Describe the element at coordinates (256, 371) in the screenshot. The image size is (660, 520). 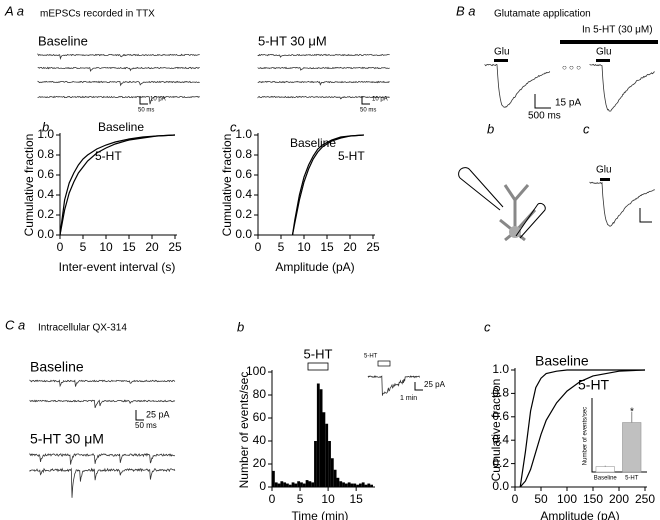
I see `y-tick-label: 100` at that location.